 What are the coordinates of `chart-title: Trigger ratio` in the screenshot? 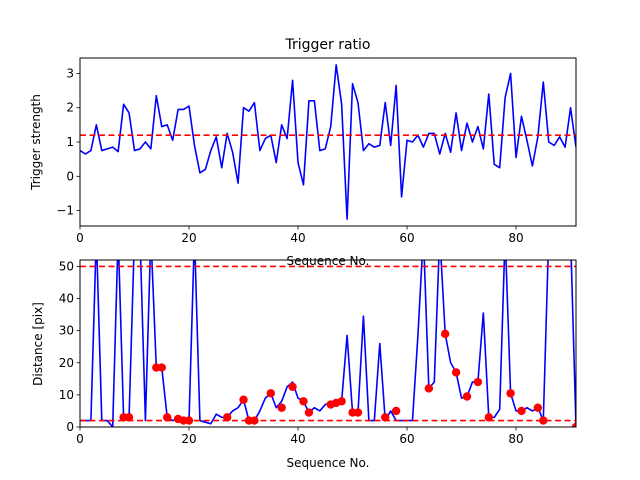 It's located at (327, 45).